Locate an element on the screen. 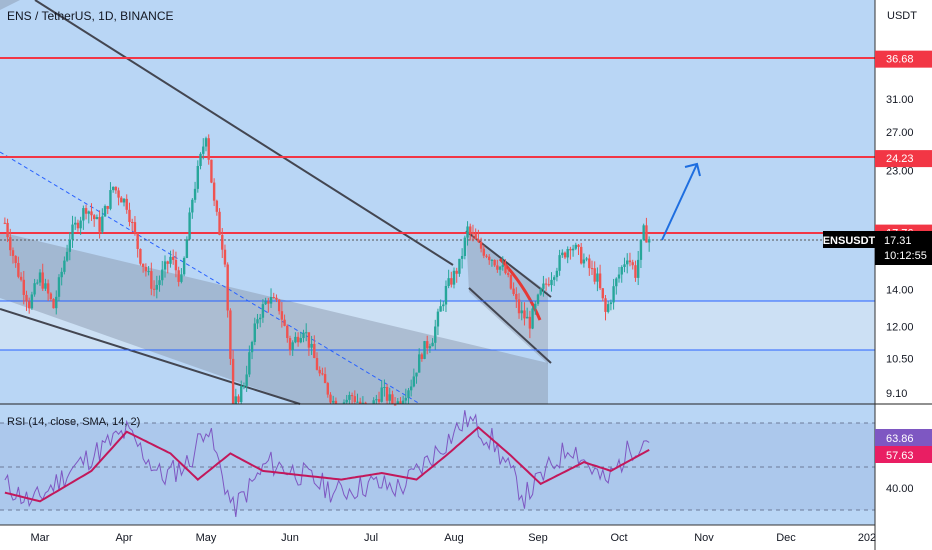 Image resolution: width=932 pixels, height=550 pixels. flag-channel is located at coordinates (507, 298).